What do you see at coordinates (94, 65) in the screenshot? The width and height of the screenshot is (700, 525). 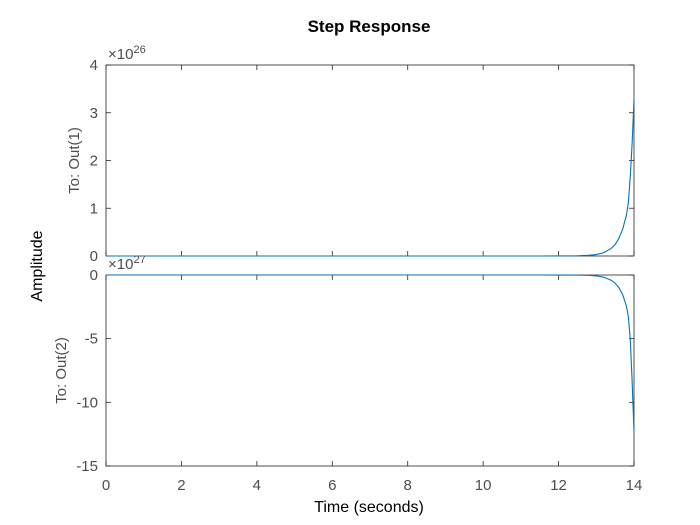 I see `y-tick-label: 4` at bounding box center [94, 65].